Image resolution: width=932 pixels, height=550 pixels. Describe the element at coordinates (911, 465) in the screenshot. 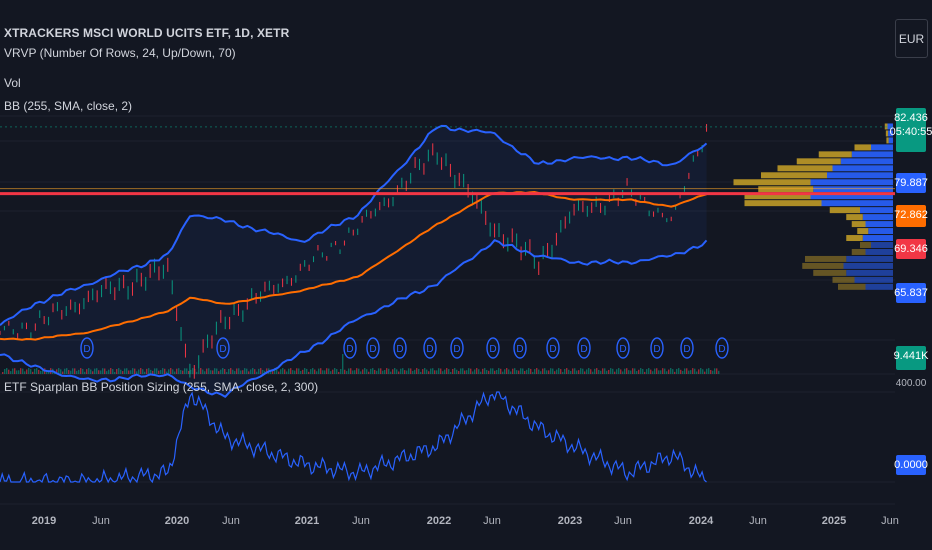

I see `indicator-value-tag-bg` at that location.